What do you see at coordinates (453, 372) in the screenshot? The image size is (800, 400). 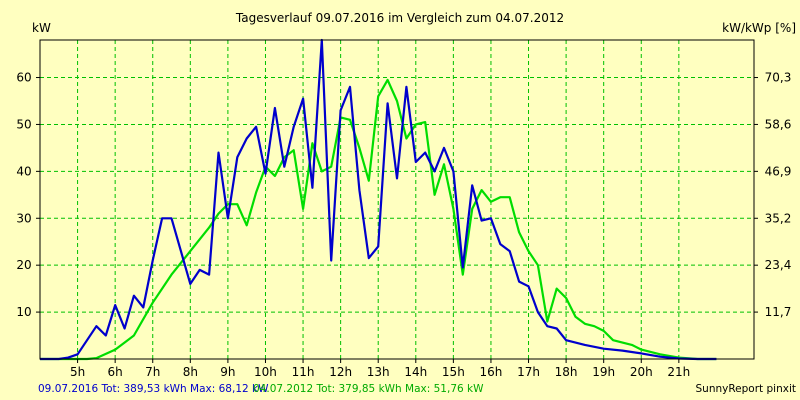 I see `x-tick-label: 15h` at bounding box center [453, 372].